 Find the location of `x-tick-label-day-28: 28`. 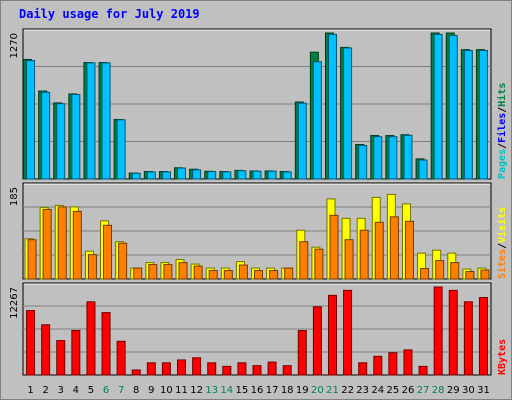

x-tick-label-day-28: 28 is located at coordinates (438, 390).